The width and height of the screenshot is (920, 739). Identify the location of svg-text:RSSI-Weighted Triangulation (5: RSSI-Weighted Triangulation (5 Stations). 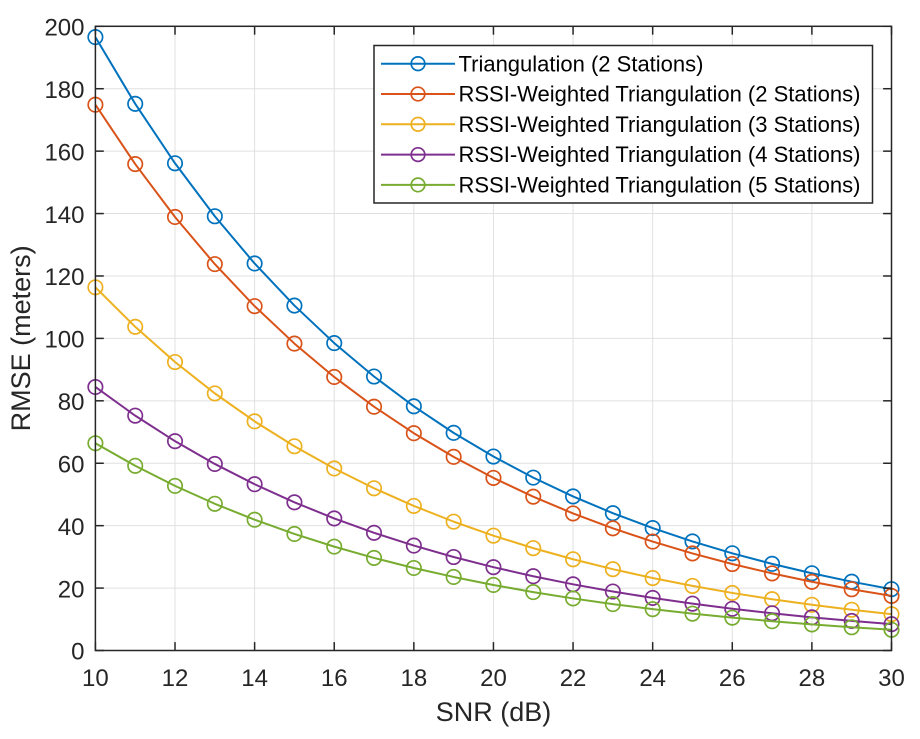
(660, 185).